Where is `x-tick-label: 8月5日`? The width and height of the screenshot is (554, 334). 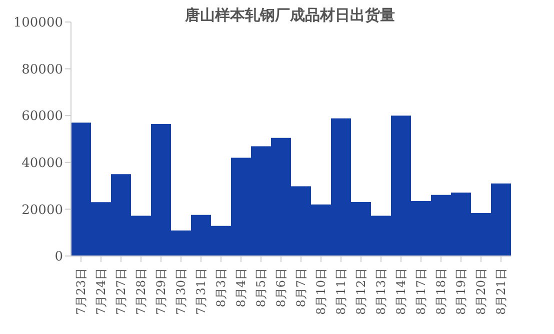 x-tick-label: 8月5日 is located at coordinates (261, 288).